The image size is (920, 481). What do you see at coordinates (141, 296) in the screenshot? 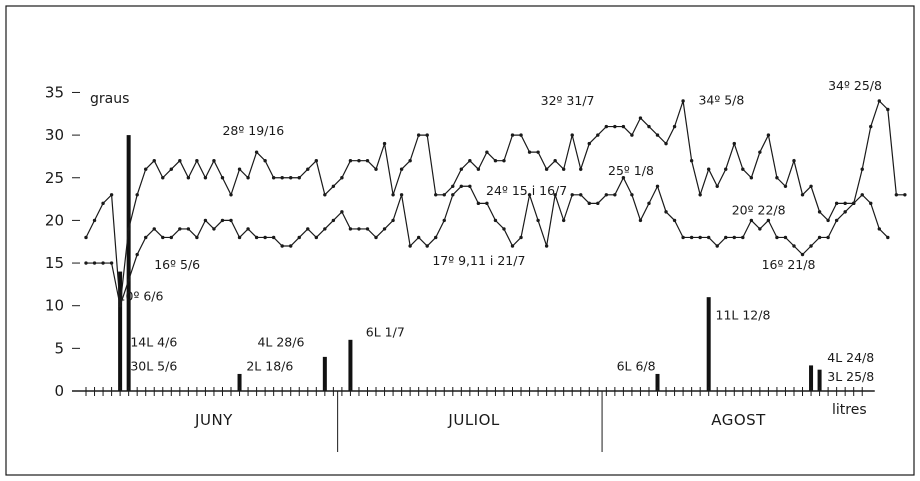
I see `annotation-label: 10º 6/6` at bounding box center [141, 296].